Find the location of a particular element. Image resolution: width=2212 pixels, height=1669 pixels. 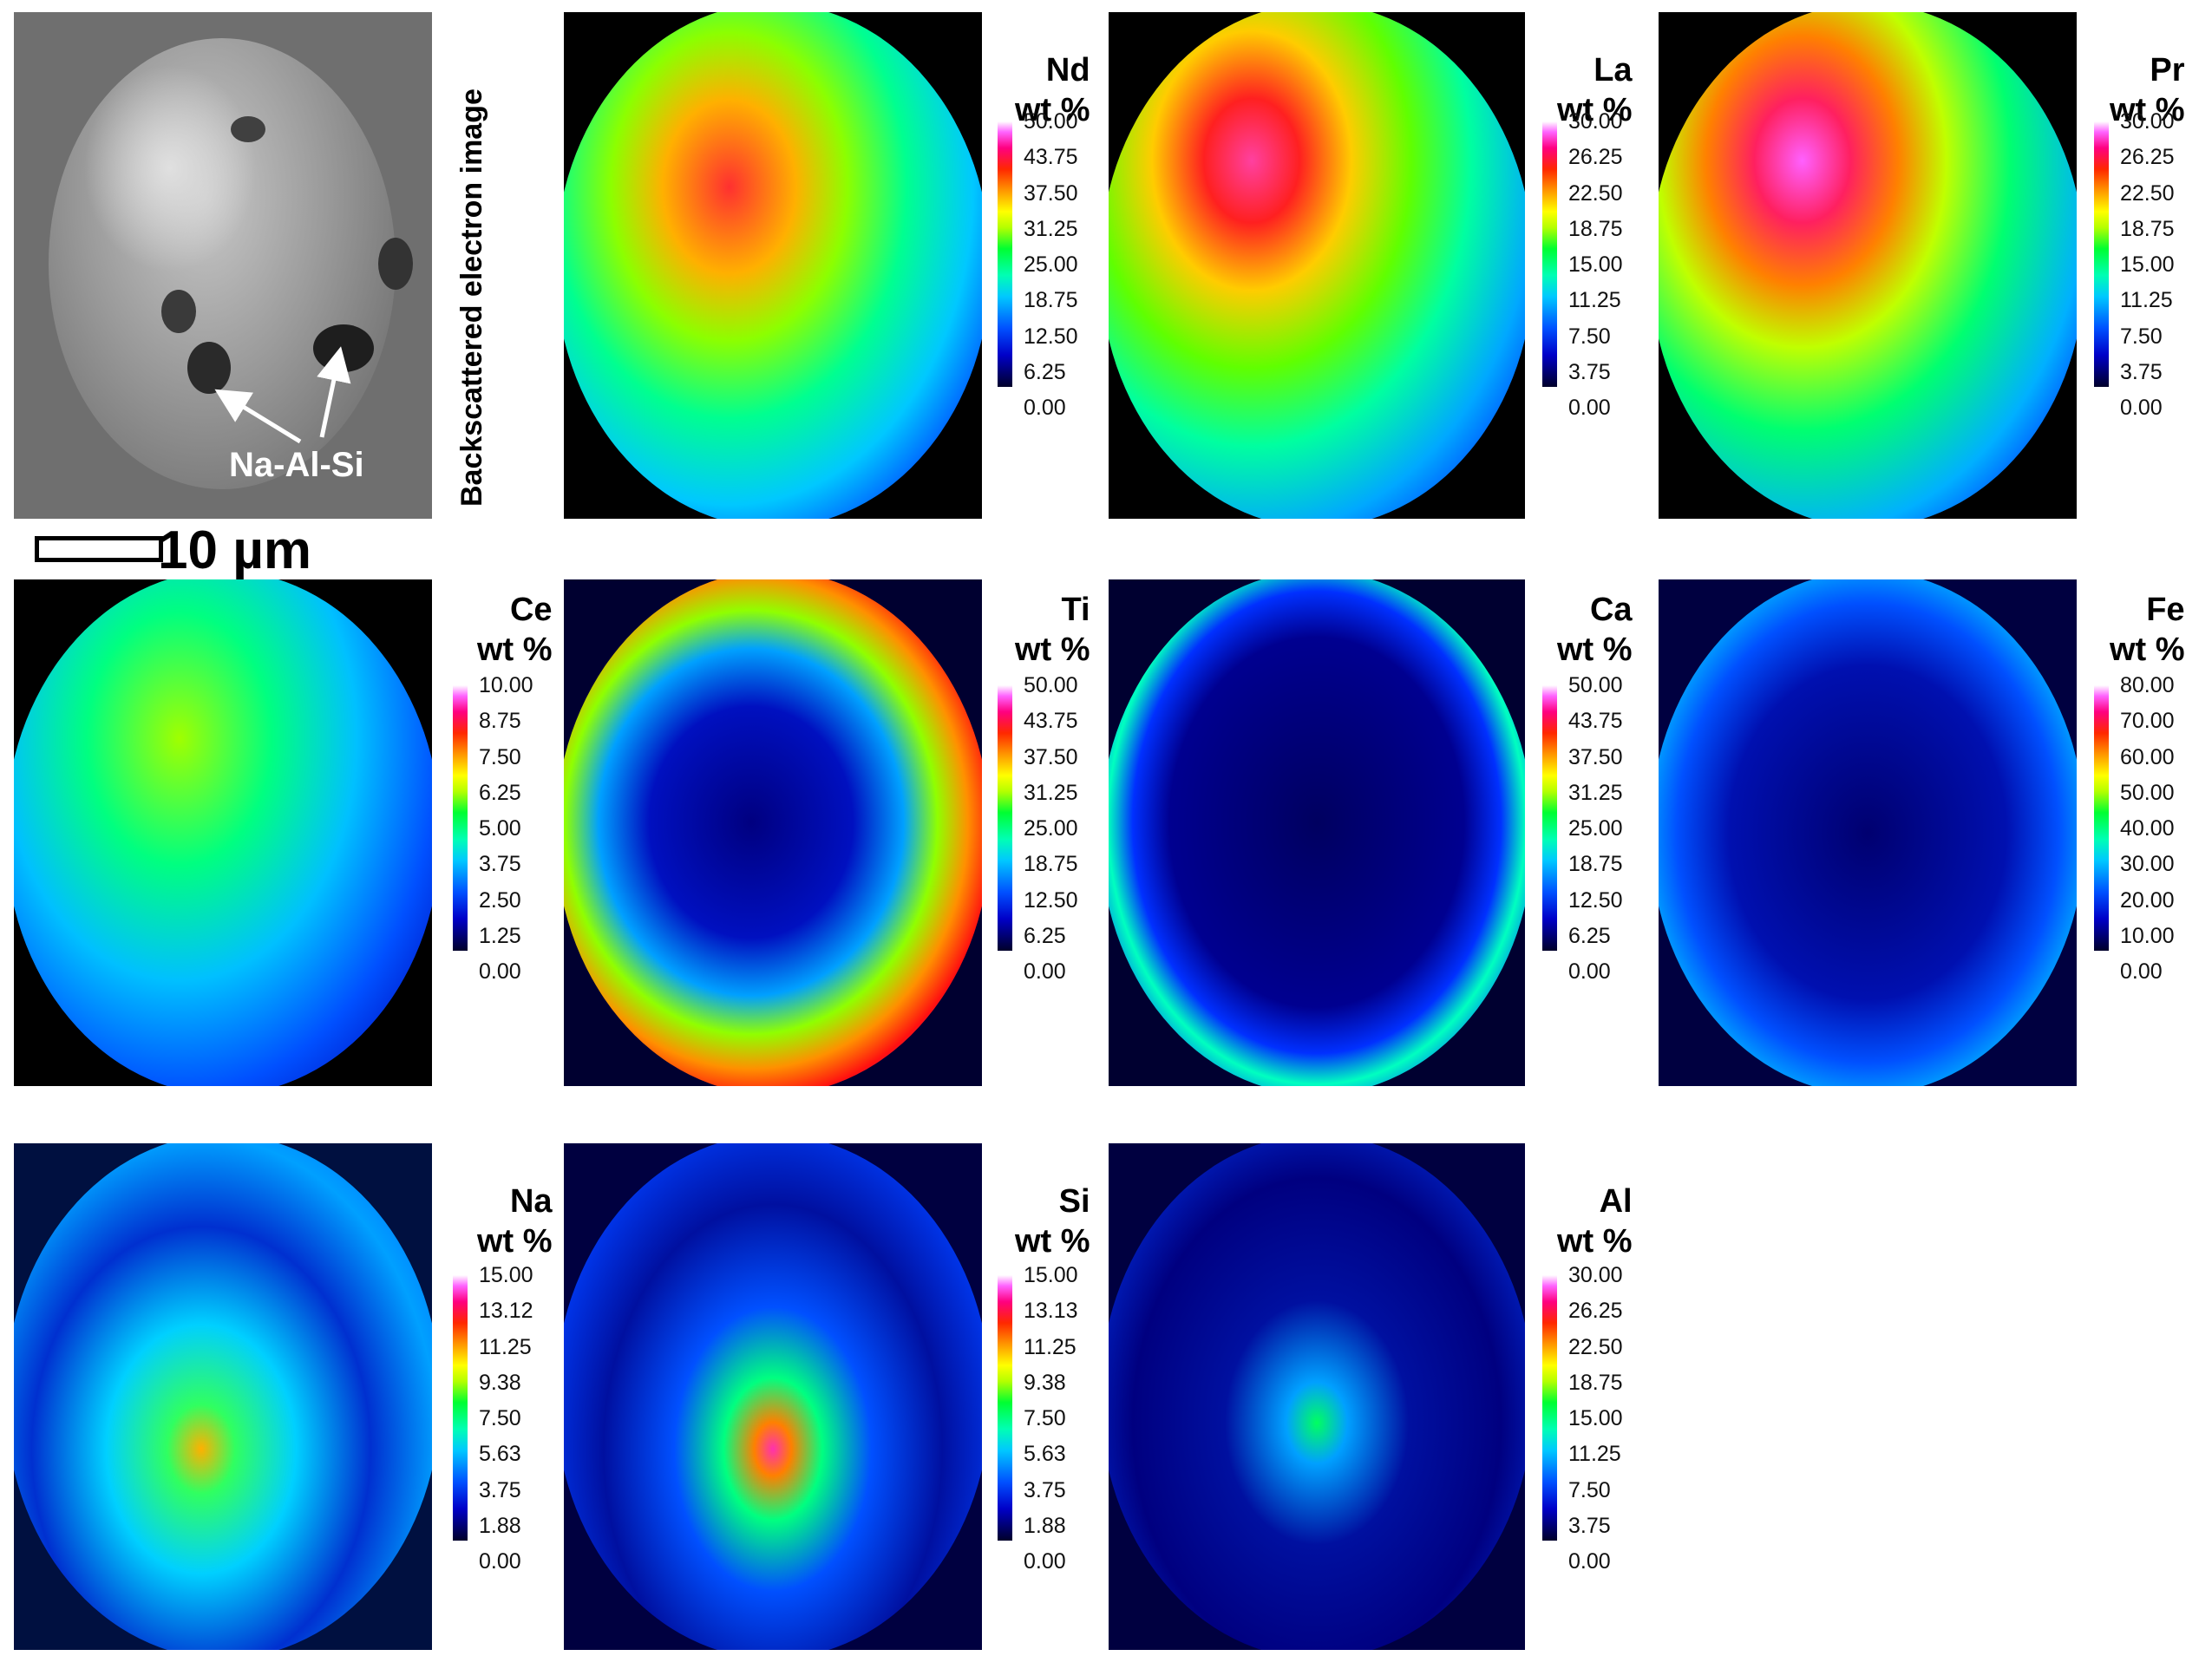

colorbar-tick: 13.12 is located at coordinates (506, 1312).